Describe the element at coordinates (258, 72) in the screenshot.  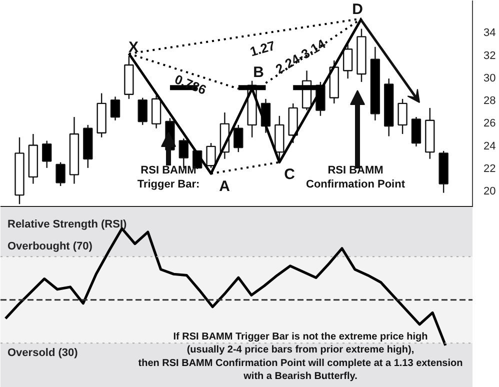
I see `annotation: B` at that location.